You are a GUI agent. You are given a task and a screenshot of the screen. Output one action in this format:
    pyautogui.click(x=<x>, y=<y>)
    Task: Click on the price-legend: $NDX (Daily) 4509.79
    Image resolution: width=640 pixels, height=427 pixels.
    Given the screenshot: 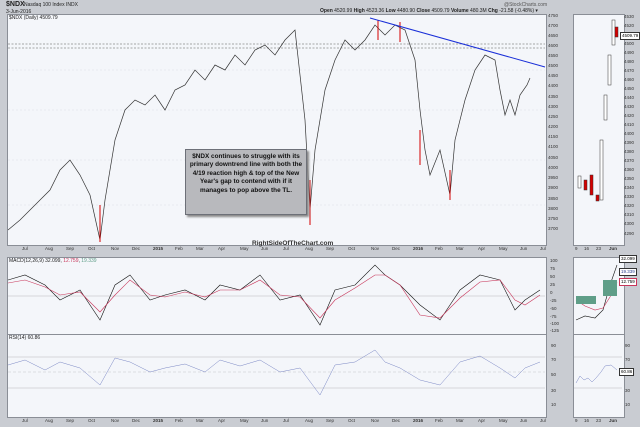 What is the action you would take?
    pyautogui.click(x=33, y=18)
    